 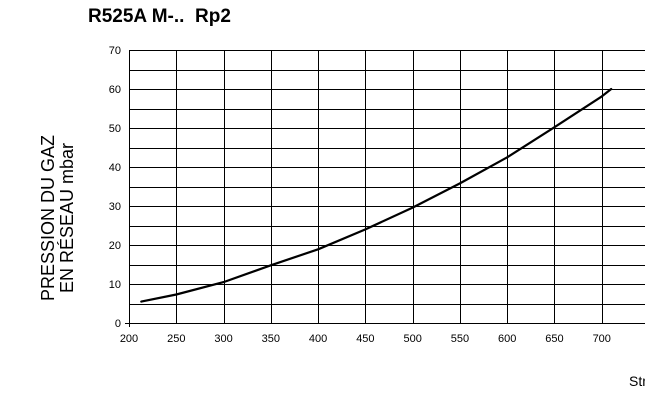 What do you see at coordinates (507, 339) in the screenshot?
I see `x-tick-label: 600` at bounding box center [507, 339].